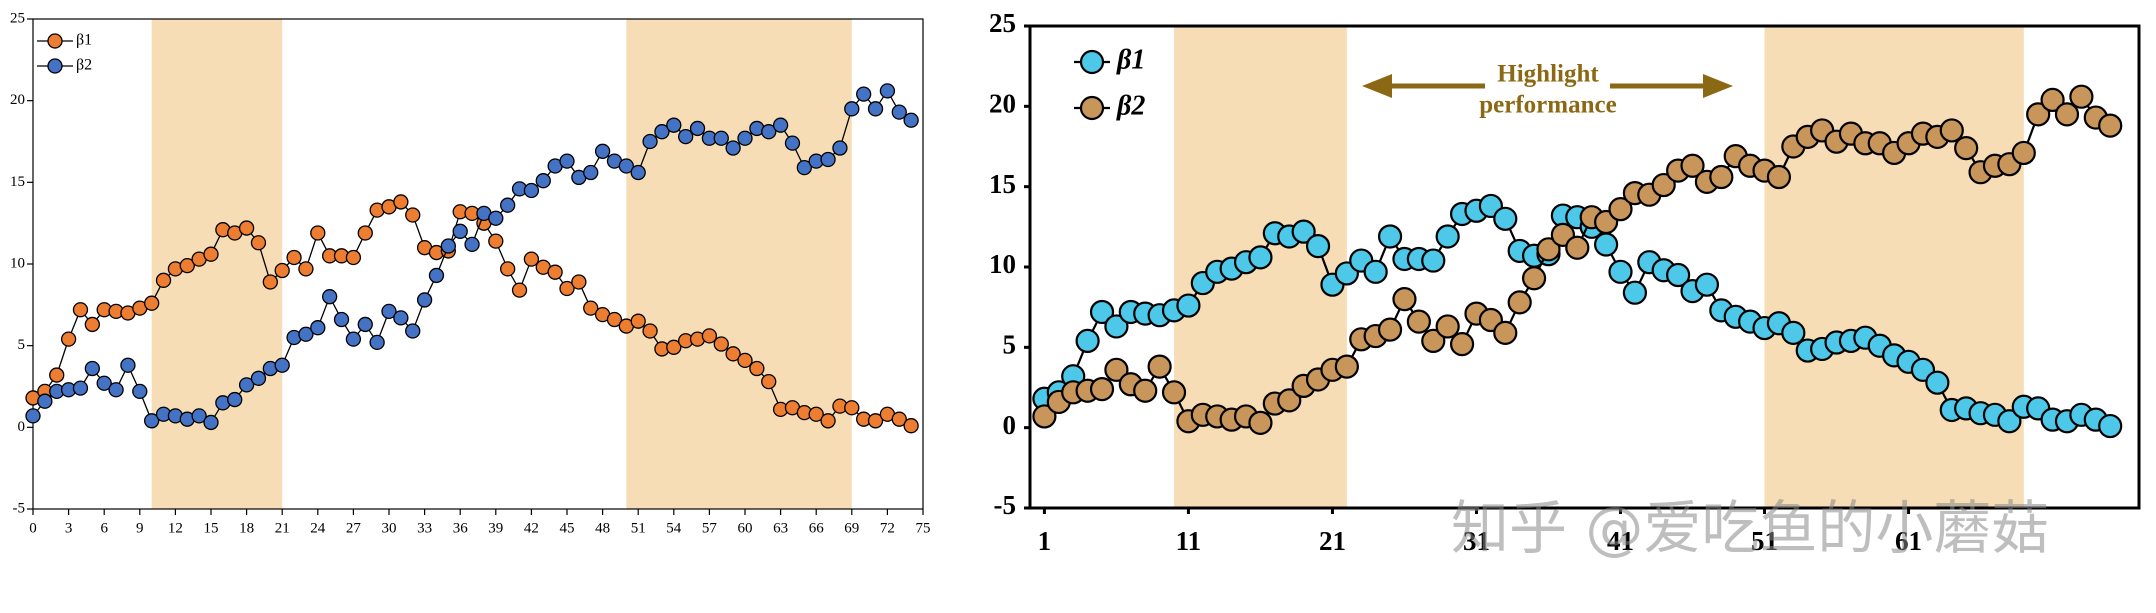  I want to click on y-tick-label: 5, so click(22, 345).